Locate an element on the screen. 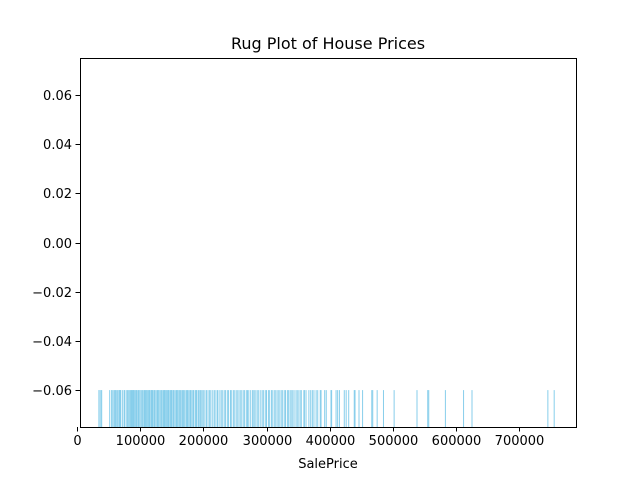  x-tick-label: 500000 is located at coordinates (394, 441).